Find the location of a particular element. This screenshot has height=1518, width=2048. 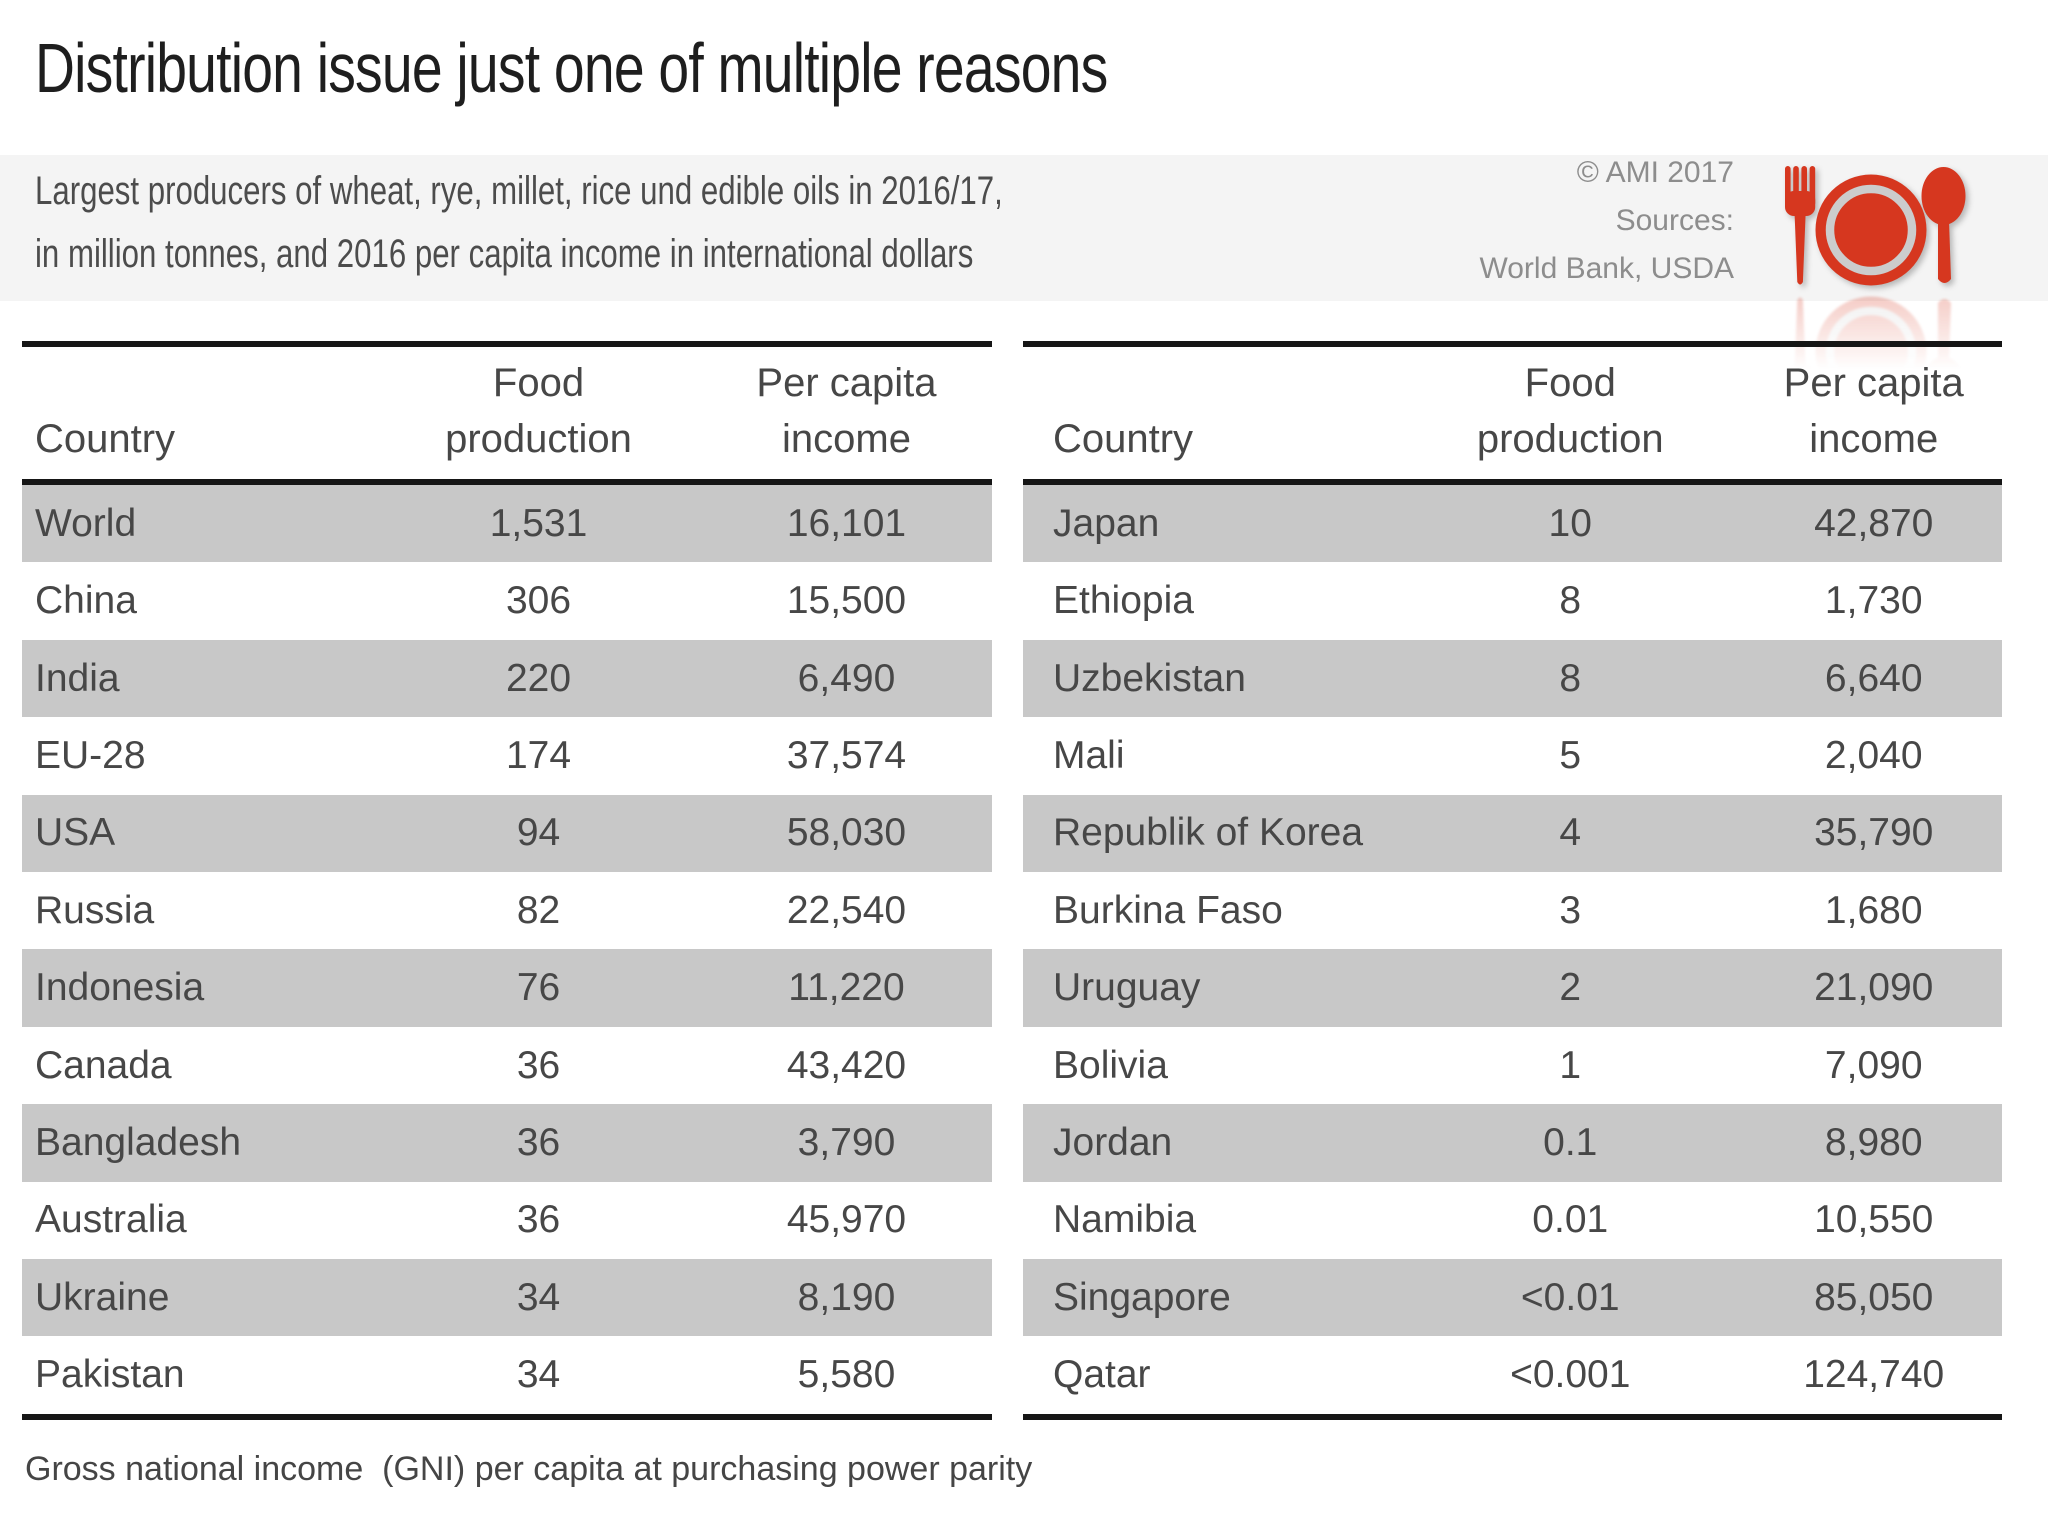

country-cell: Bangladesh is located at coordinates (138, 1142).